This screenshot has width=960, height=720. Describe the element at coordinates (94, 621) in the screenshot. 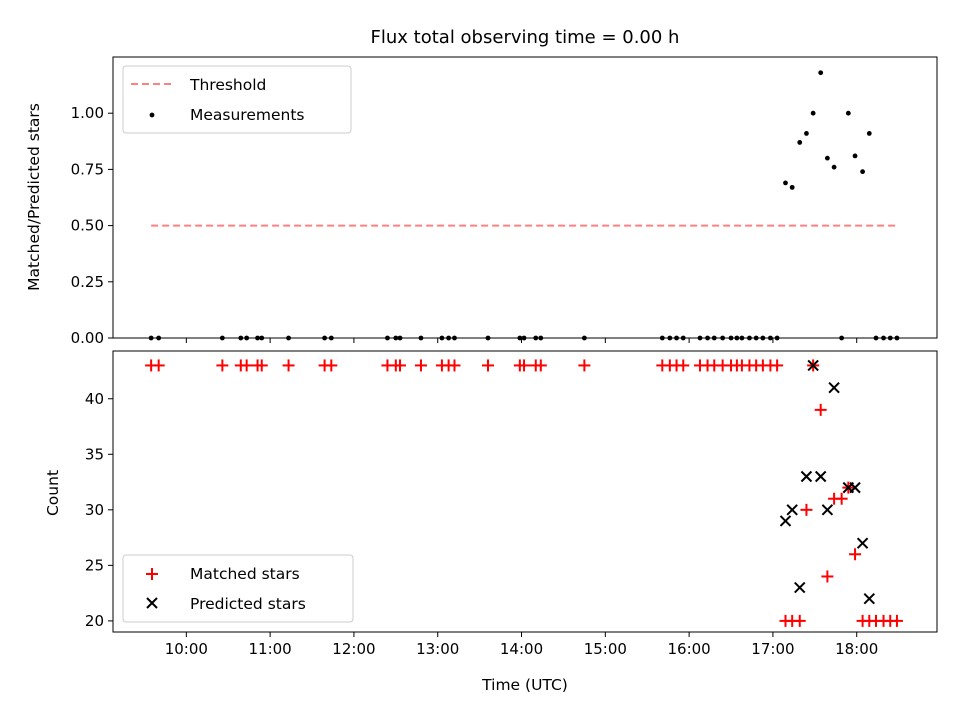

I see `y-tick-label: 20` at that location.